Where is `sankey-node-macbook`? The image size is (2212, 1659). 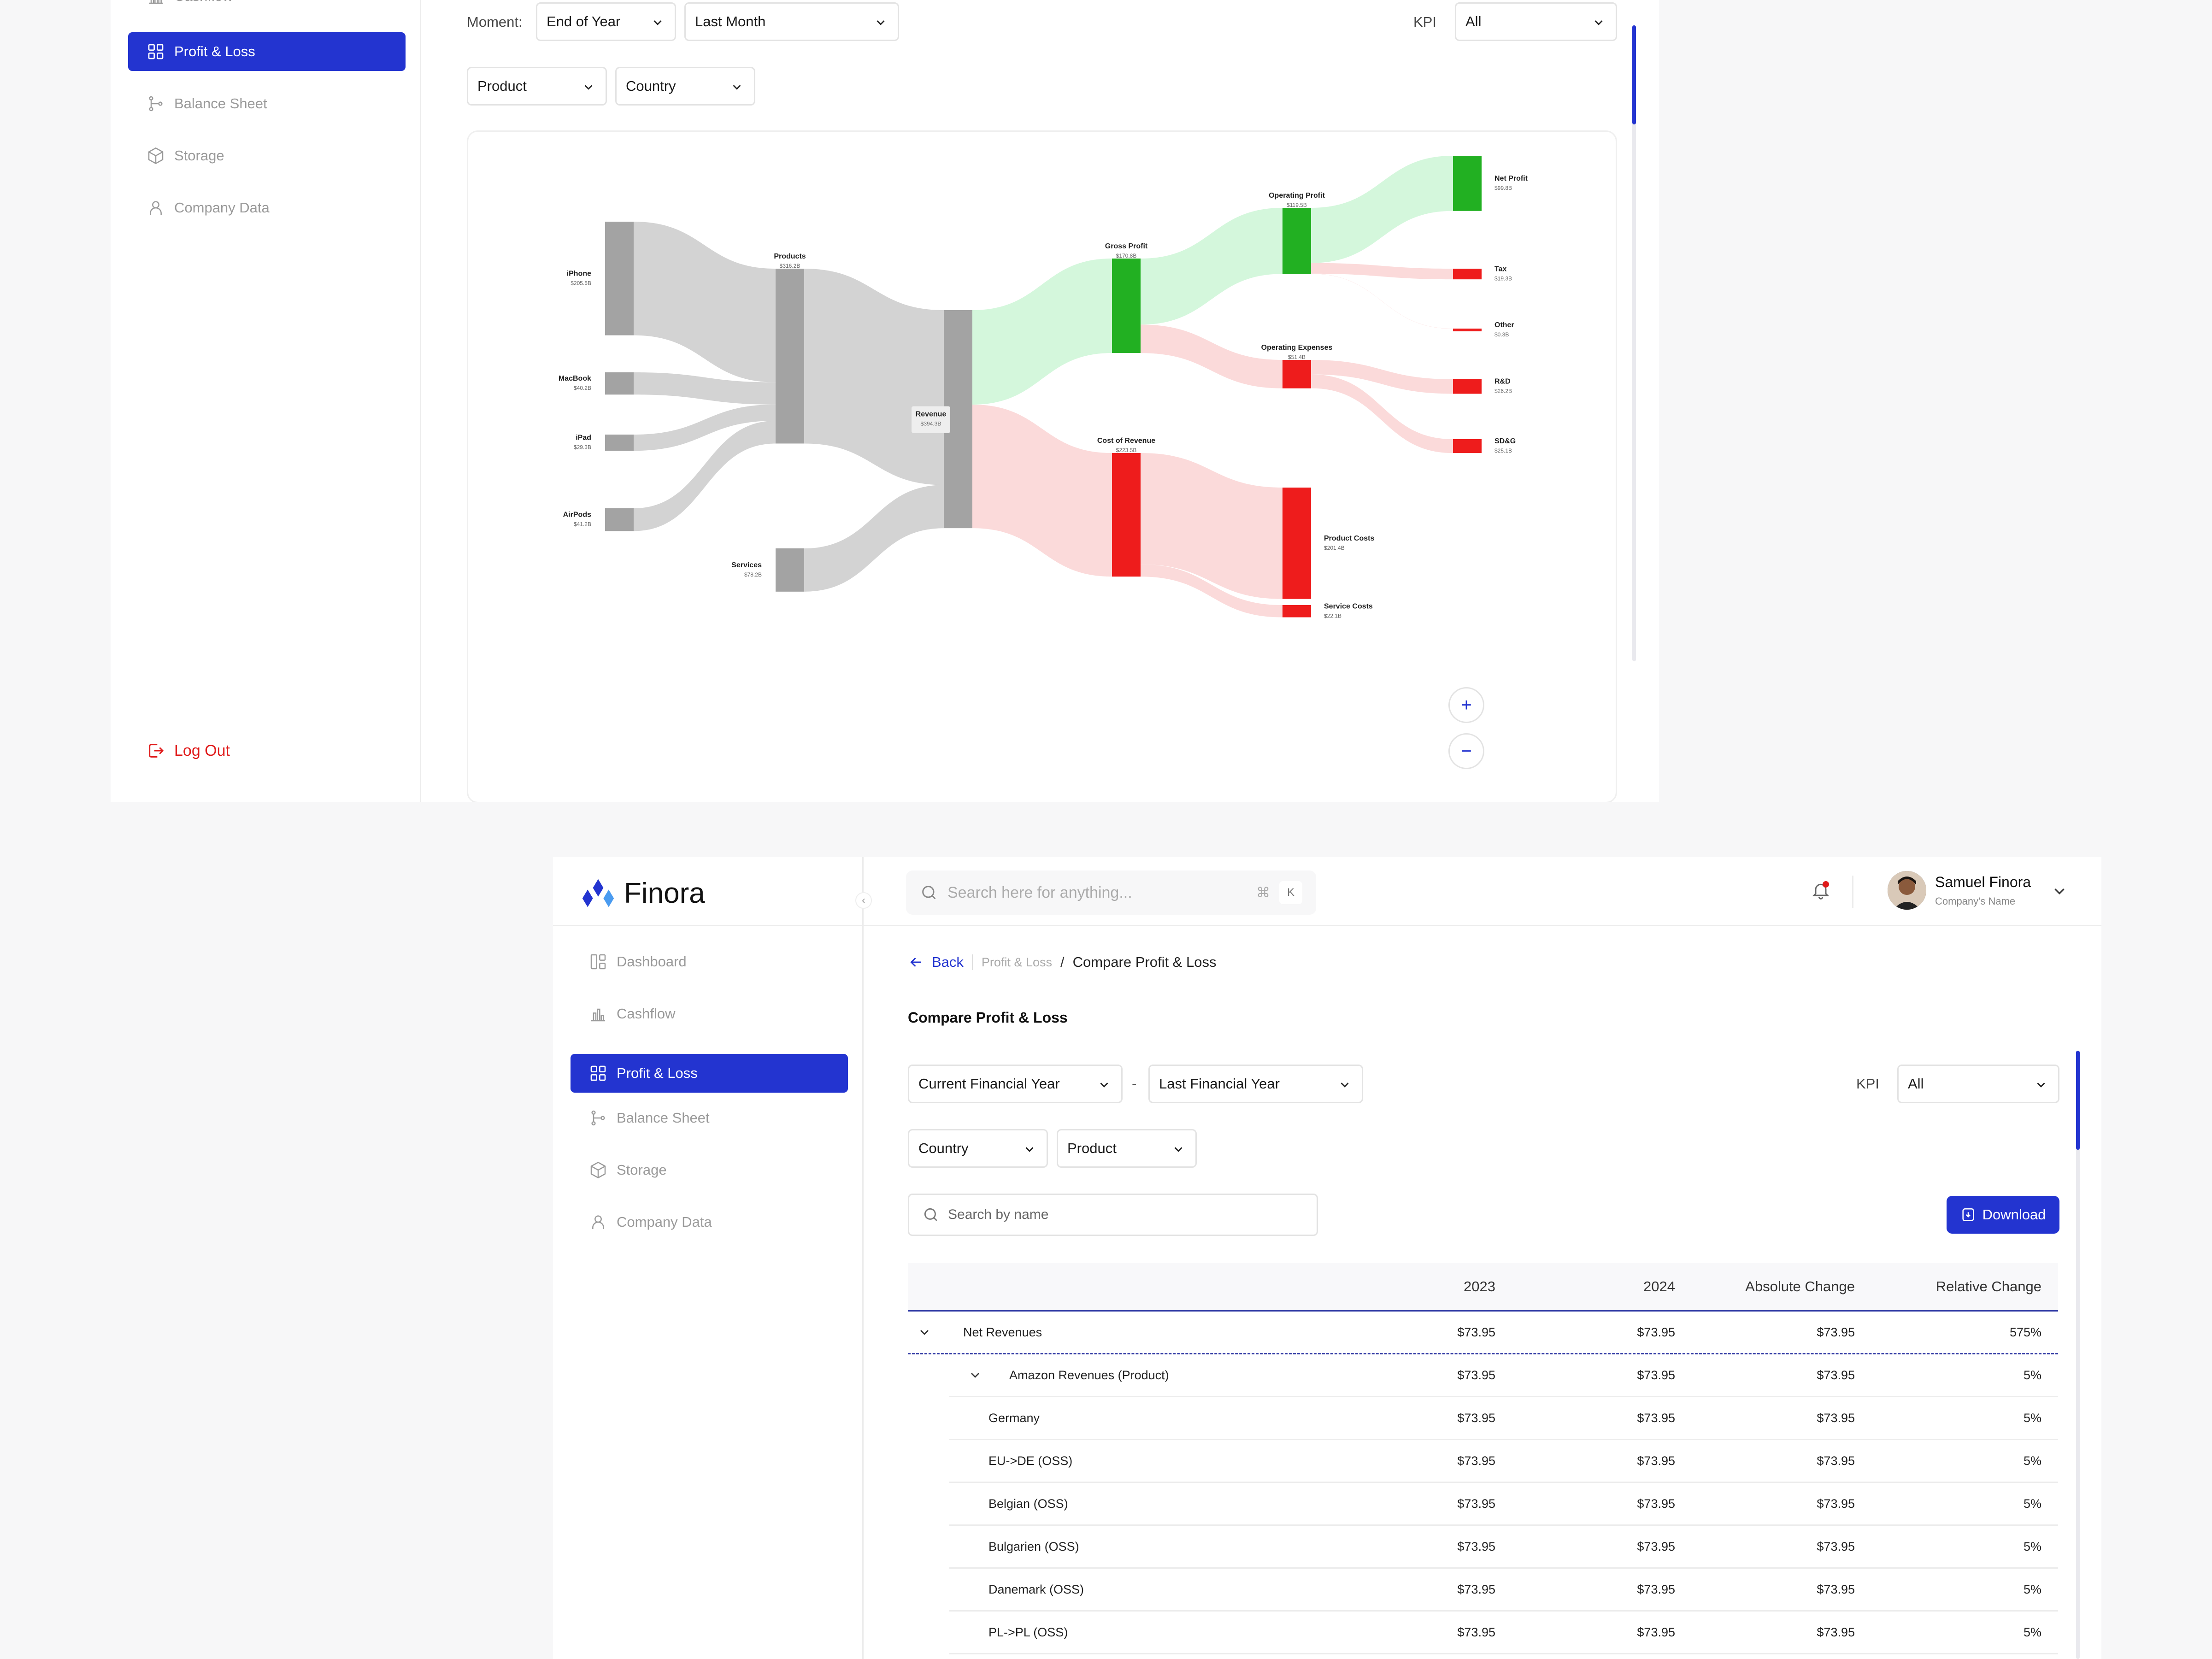
sankey-node-macbook is located at coordinates (619, 383).